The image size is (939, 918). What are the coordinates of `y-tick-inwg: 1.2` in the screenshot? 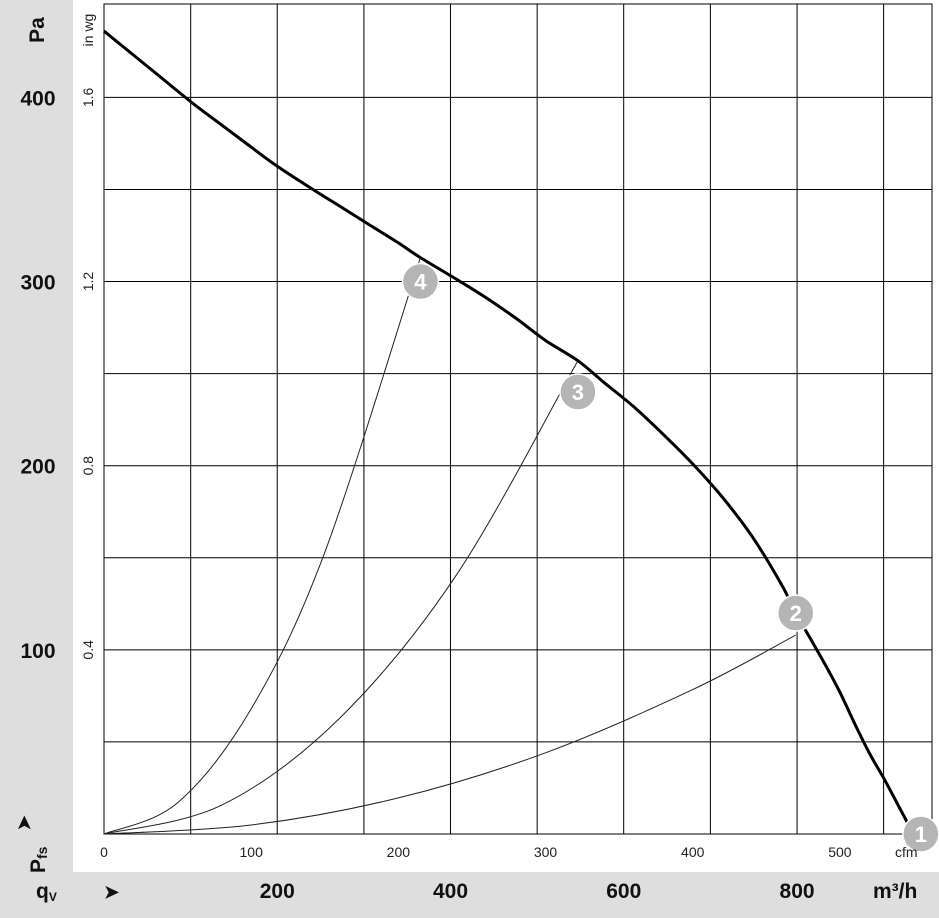 It's located at (88, 282).